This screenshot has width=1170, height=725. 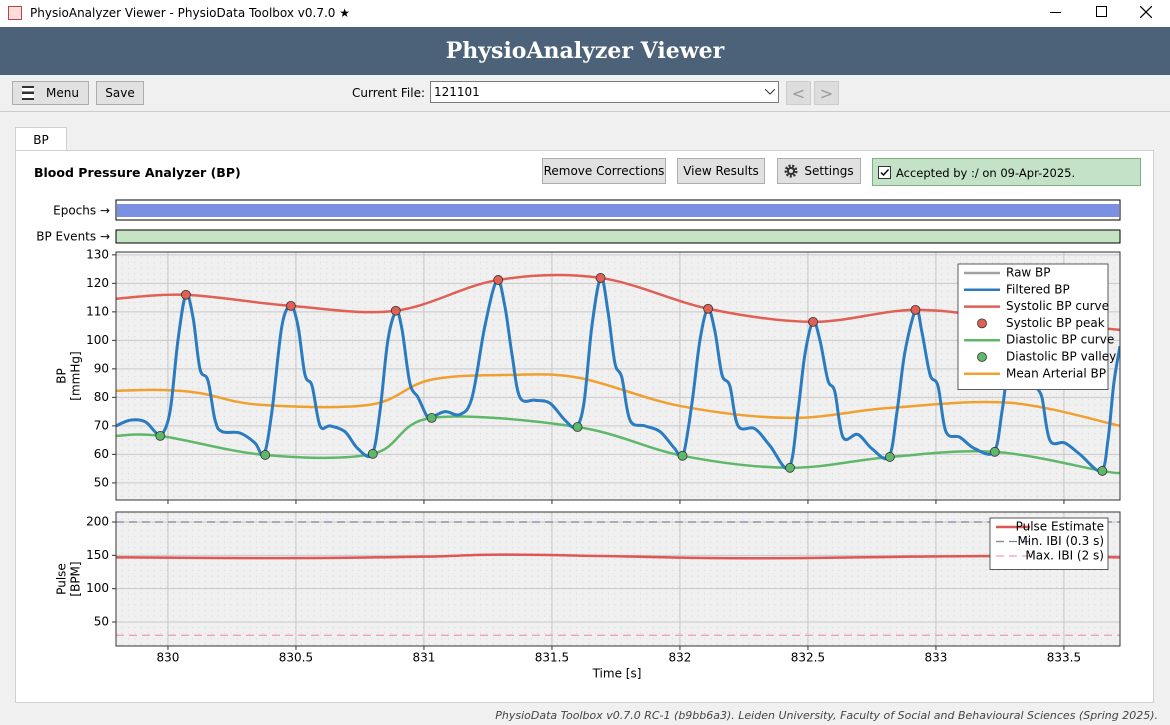 I want to click on prev-button: <, so click(x=798, y=93).